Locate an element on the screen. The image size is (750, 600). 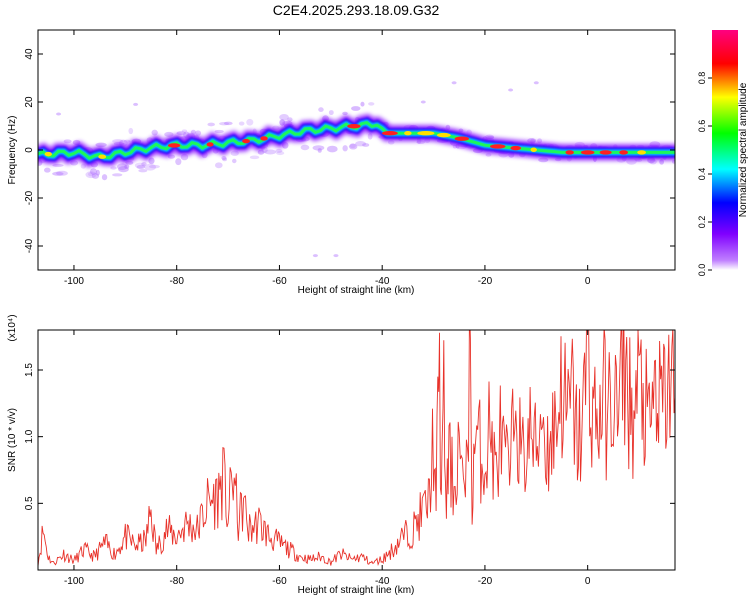
snr-x-label: Height of straight line (km) is located at coordinates (356, 590).